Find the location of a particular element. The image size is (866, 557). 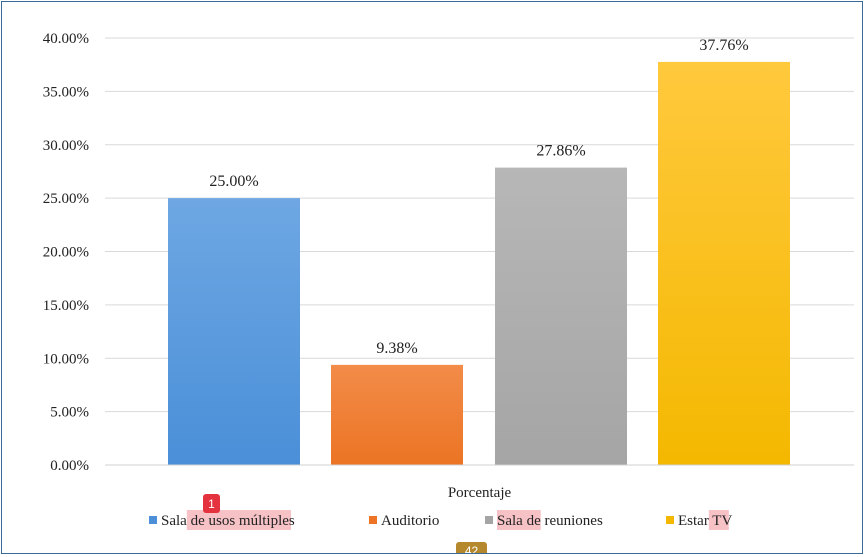

bar-auditorio is located at coordinates (397, 414).